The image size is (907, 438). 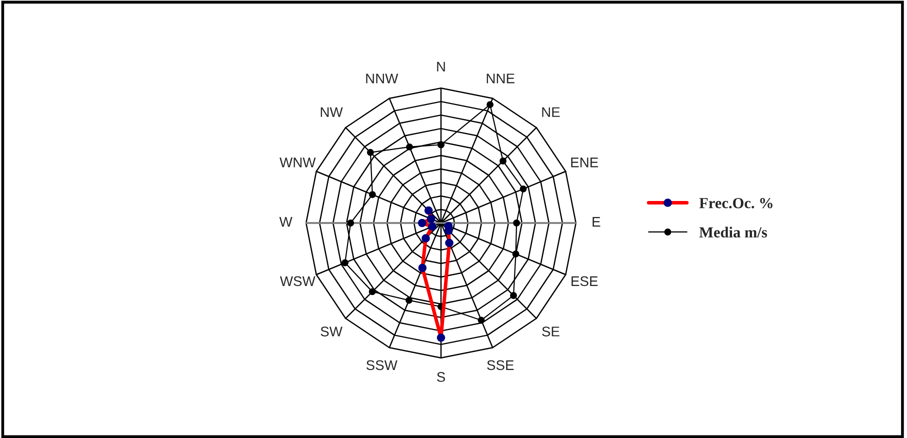 What do you see at coordinates (500, 79) in the screenshot?
I see `spoke-label: NNE` at bounding box center [500, 79].